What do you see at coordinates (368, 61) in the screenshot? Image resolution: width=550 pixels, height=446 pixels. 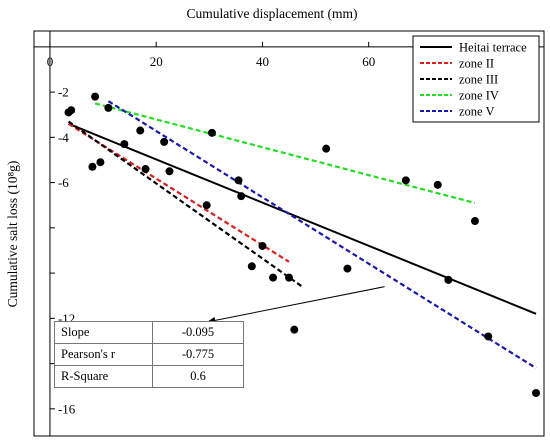 I see `x-tick-label: 60` at bounding box center [368, 61].